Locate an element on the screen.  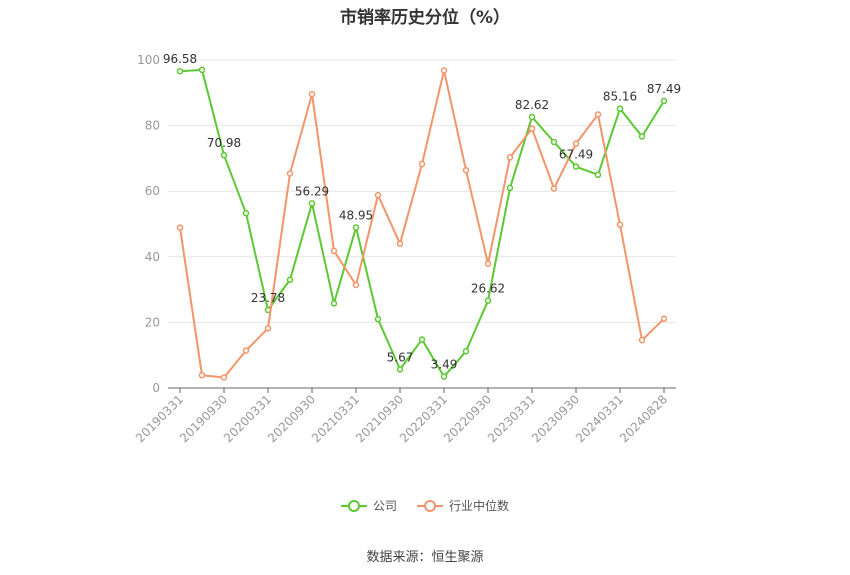
legend-item-company: 公司 is located at coordinates (368, 505).